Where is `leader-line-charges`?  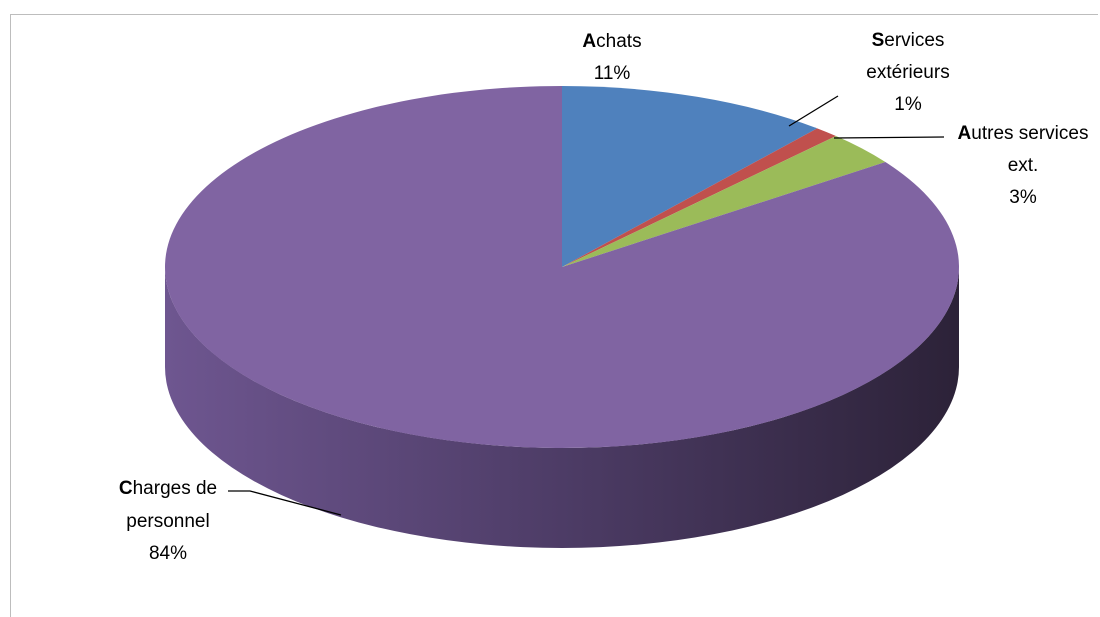
leader-line-charges is located at coordinates (285, 503).